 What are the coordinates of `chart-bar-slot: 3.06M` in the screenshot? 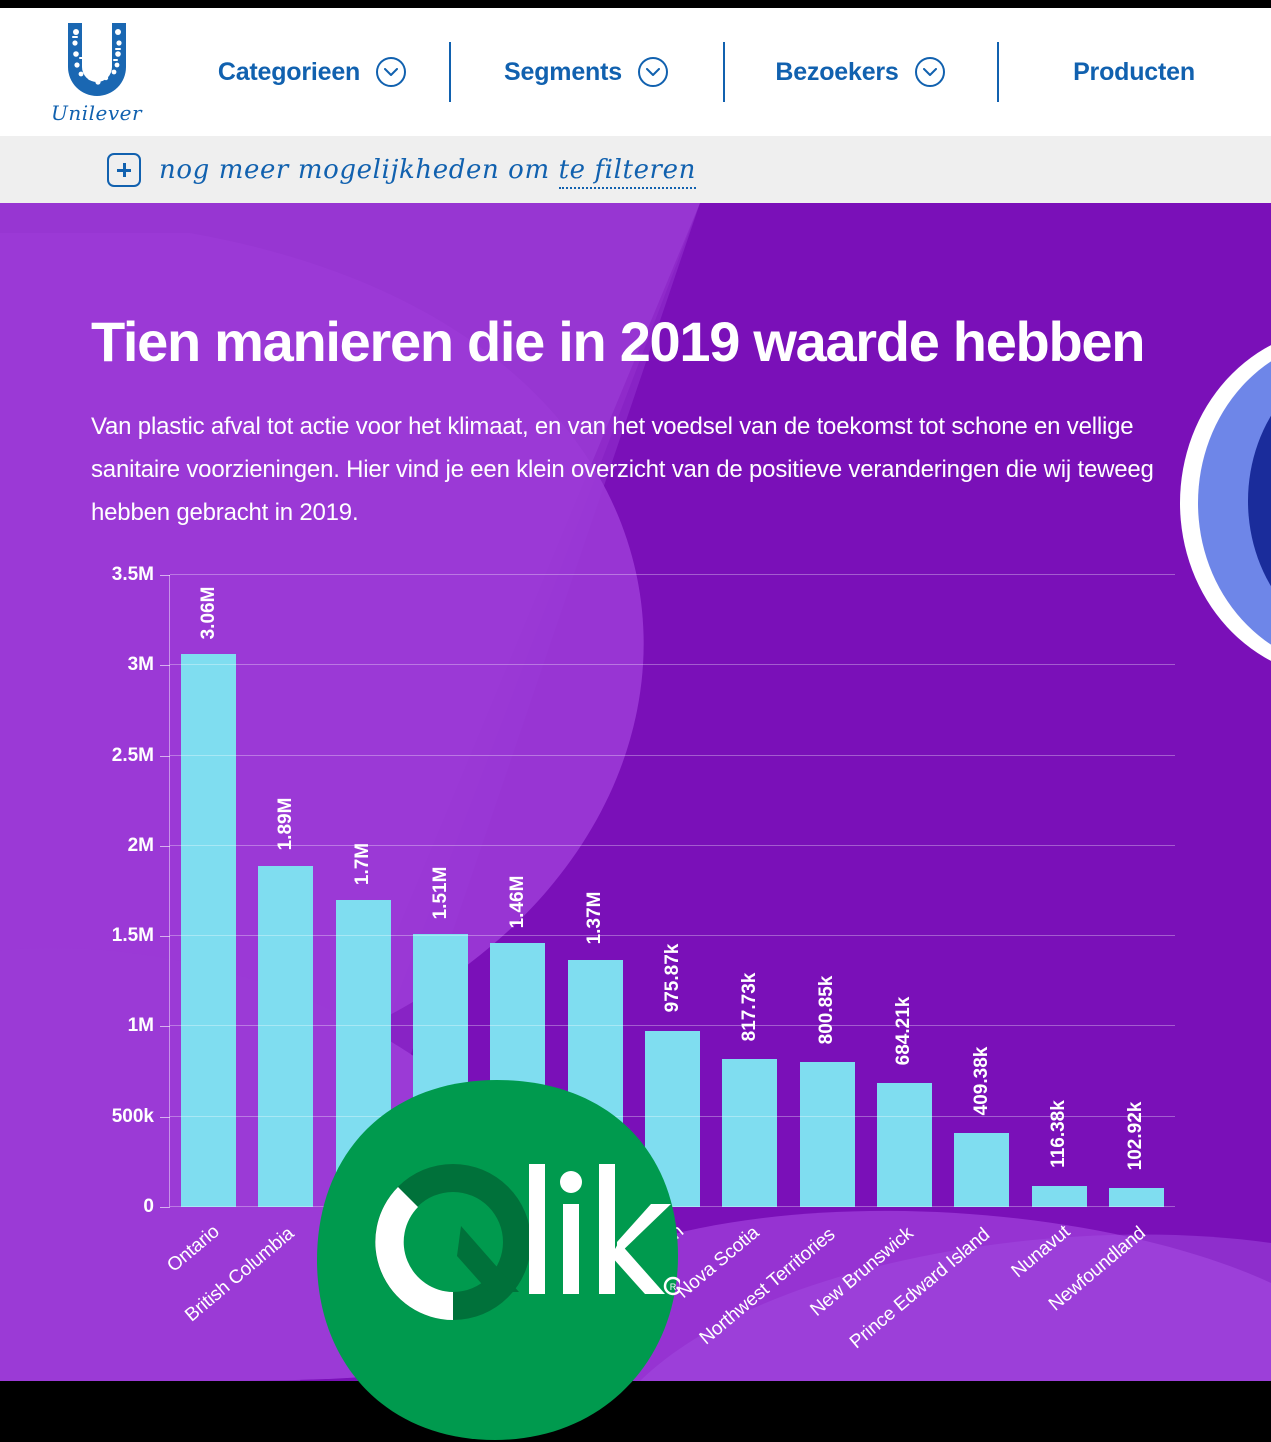 It's located at (208, 891).